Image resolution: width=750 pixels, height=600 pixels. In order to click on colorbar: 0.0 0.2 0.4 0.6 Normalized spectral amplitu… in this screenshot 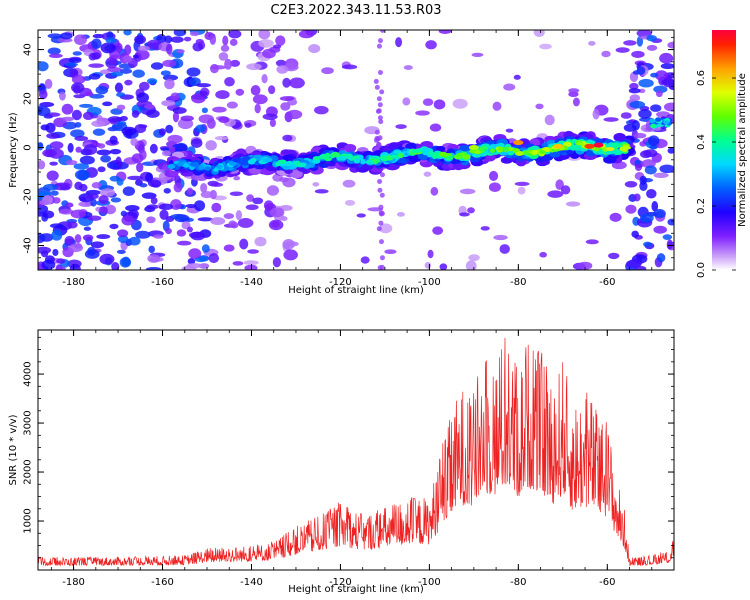, I will do `click(722, 154)`.